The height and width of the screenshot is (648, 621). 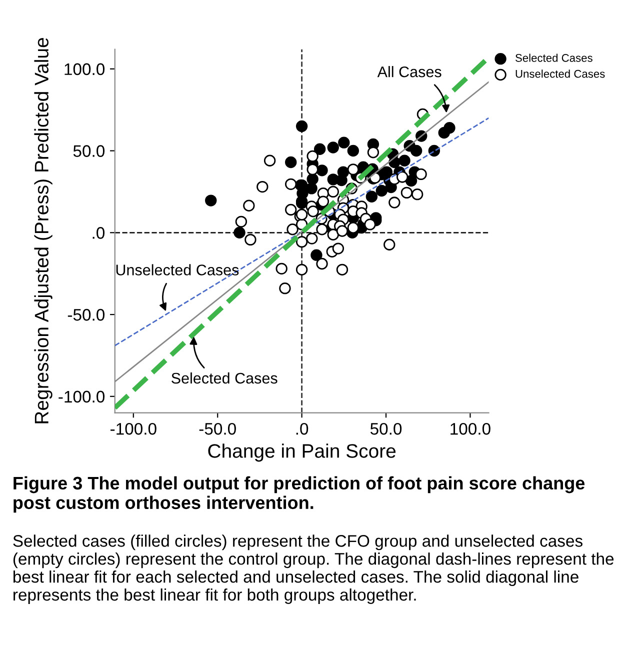 What do you see at coordinates (133, 428) in the screenshot?
I see `x-tick-label: -100.0` at bounding box center [133, 428].